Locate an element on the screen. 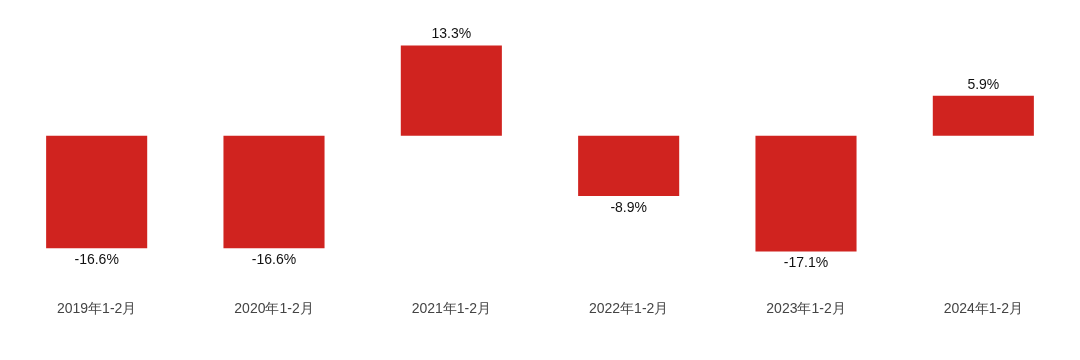 The image size is (1080, 360). x-tick-label: 2024年1-2月 is located at coordinates (983, 308).